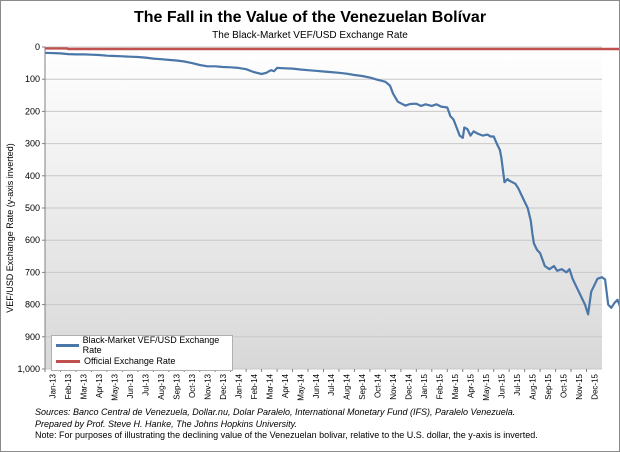 This screenshot has width=620, height=452. Describe the element at coordinates (470, 385) in the screenshot. I see `x-tick-label: Apr-15` at that location.